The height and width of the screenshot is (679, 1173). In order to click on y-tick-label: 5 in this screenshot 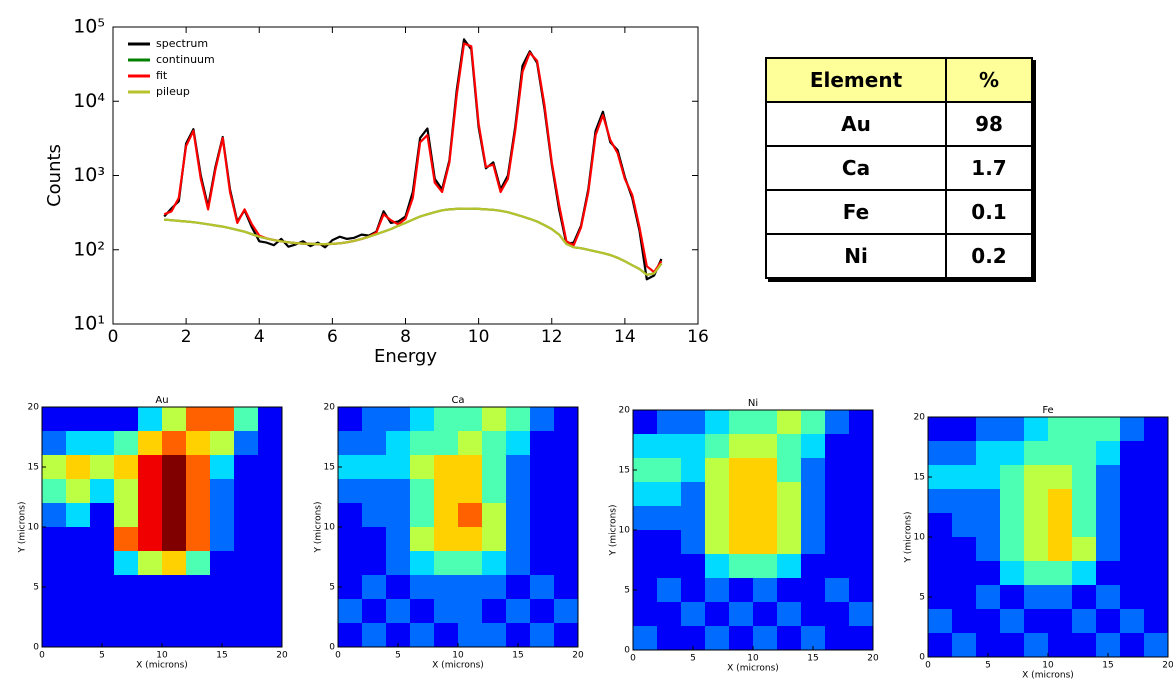, I will do `click(36, 588)`.